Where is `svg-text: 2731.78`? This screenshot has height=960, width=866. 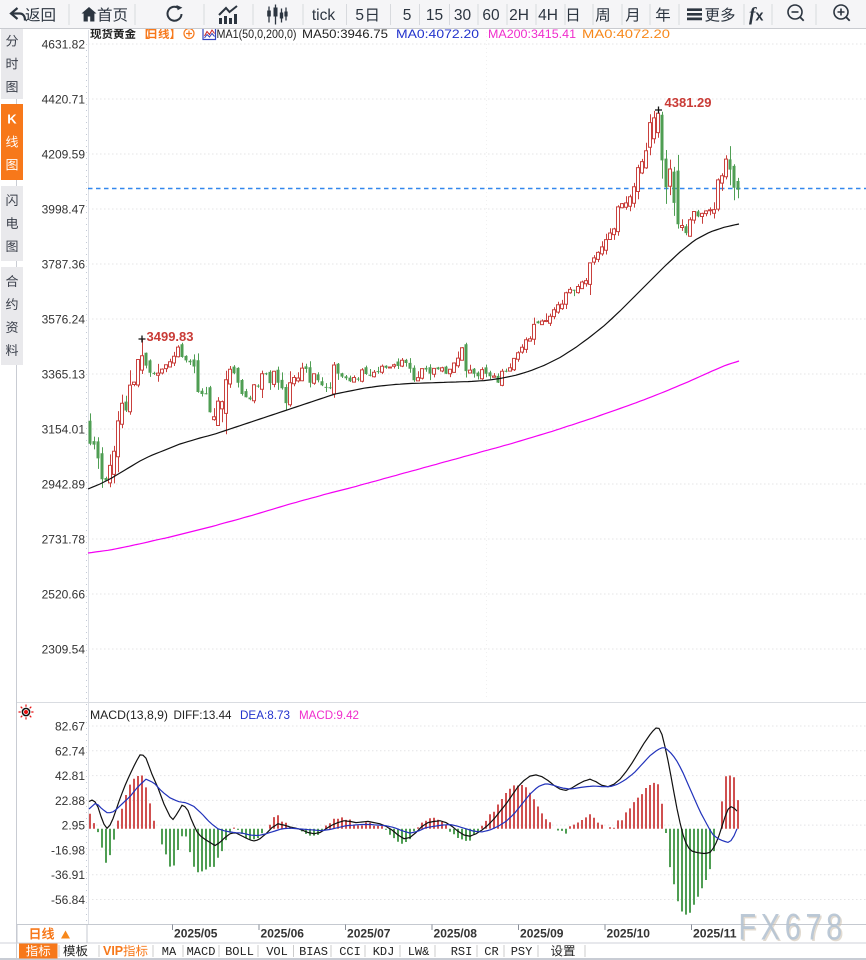 svg-text: 2731.78 is located at coordinates (64, 540).